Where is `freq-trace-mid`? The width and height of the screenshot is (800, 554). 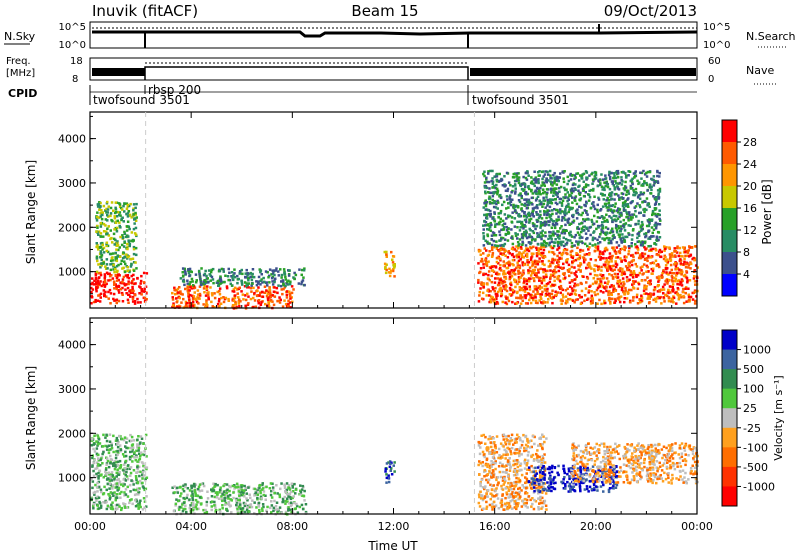
freq-trace-mid is located at coordinates (306, 73).